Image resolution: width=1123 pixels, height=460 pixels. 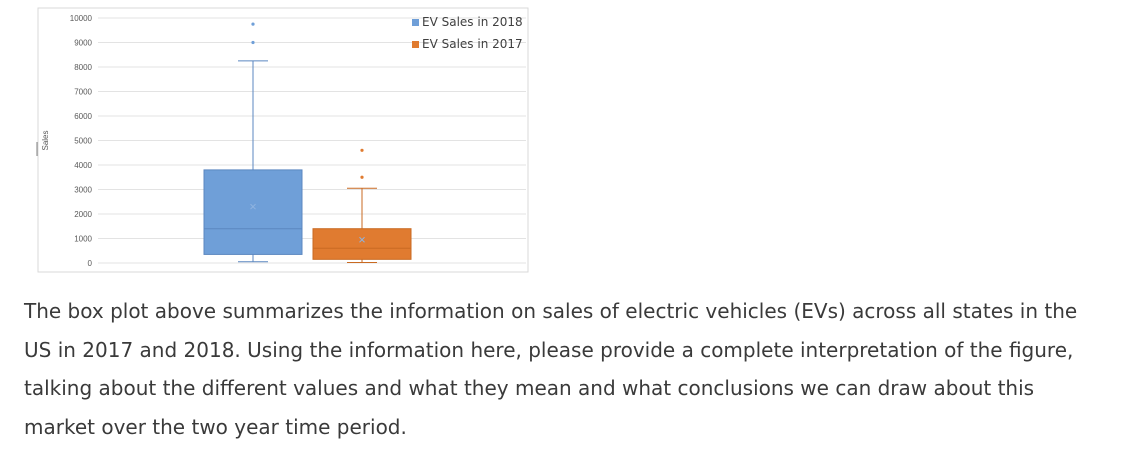 I want to click on y-tick-label: 4000, so click(x=83, y=165).